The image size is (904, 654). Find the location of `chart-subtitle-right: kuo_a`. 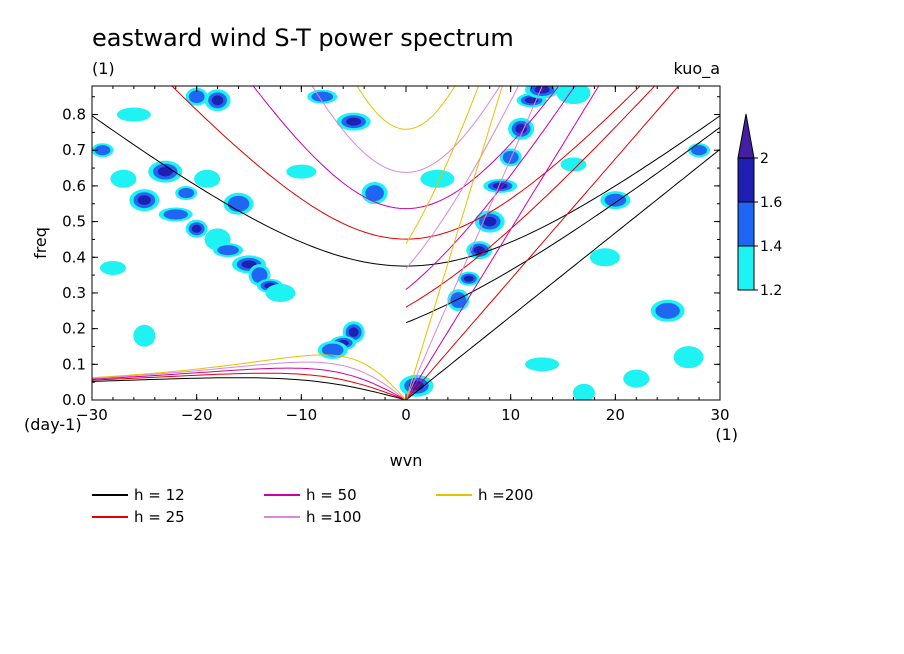

chart-subtitle-right: kuo_a is located at coordinates (696, 69).